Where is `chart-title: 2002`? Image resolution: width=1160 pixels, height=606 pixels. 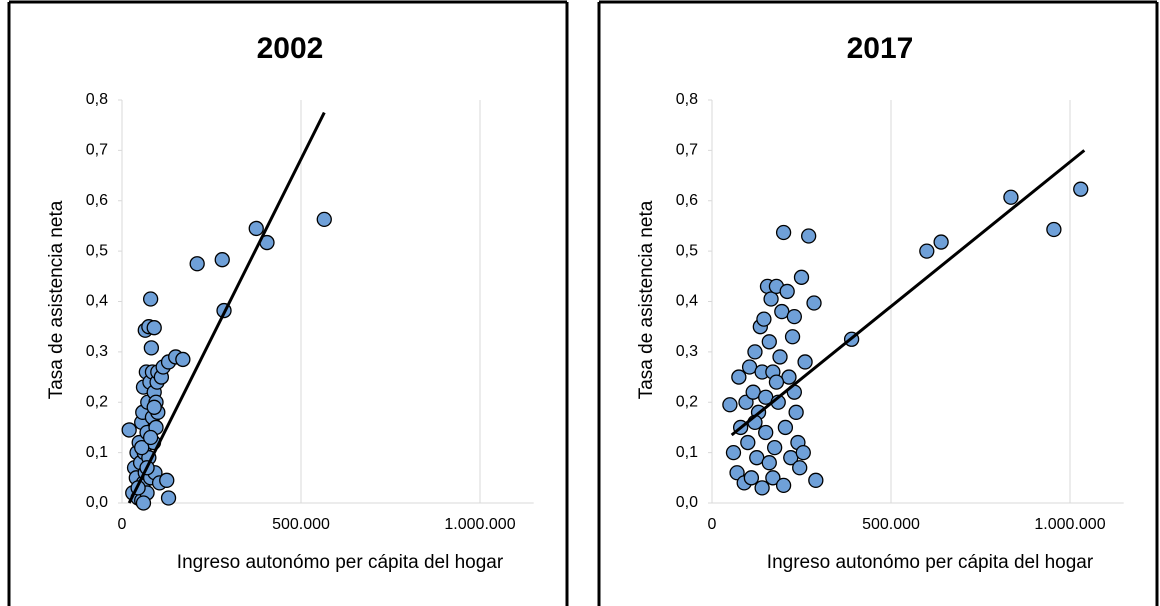
chart-title: 2002 is located at coordinates (290, 48).